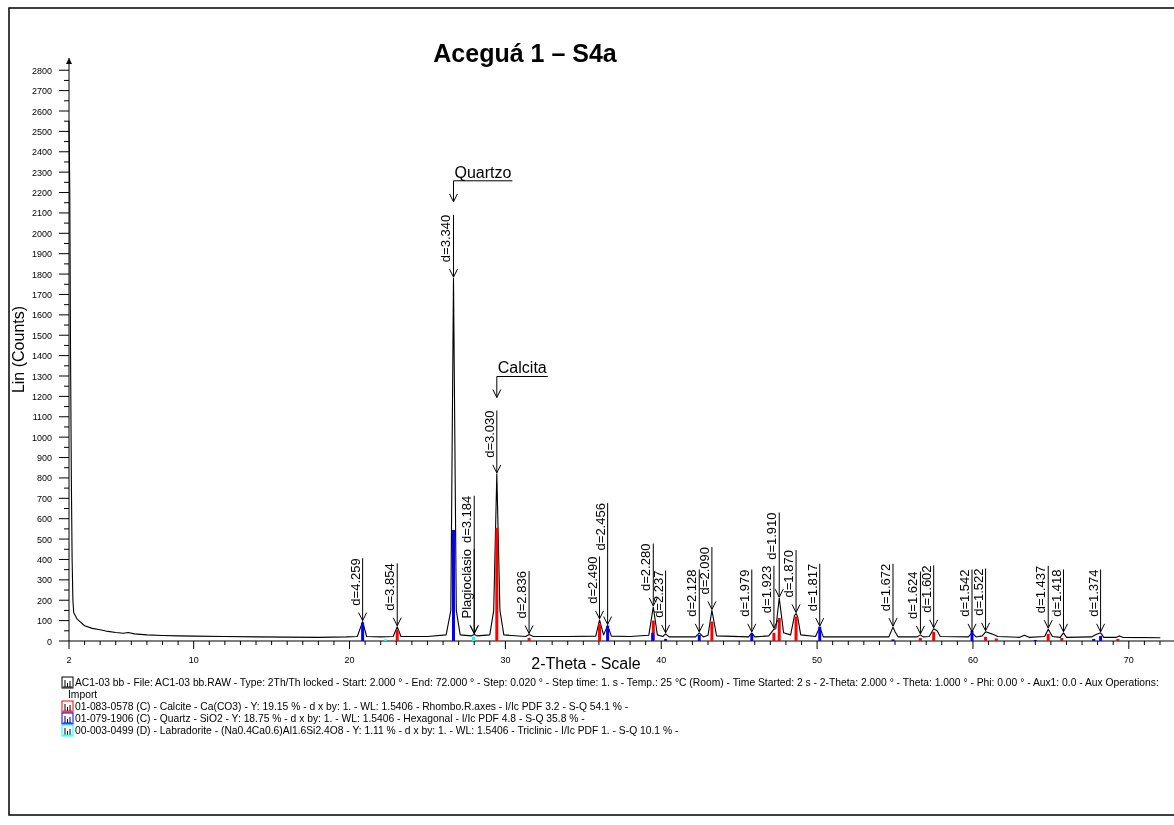 The height and width of the screenshot is (825, 1174). Describe the element at coordinates (965, 593) in the screenshot. I see `annotation: d=1.542` at that location.